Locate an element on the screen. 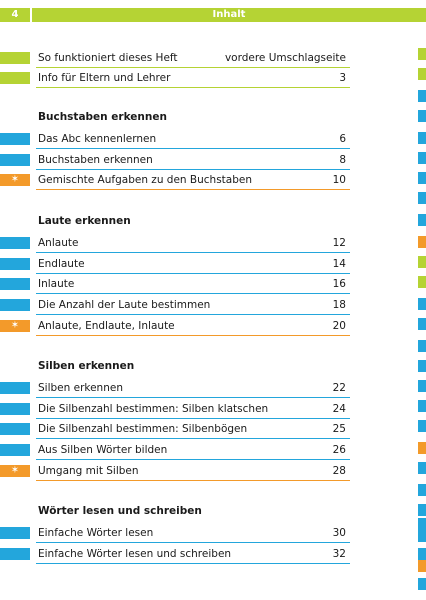 Image resolution: width=426 pixels, height=600 pixels. toc-row-label: Einfache Wörter lesen und schreiben is located at coordinates (135, 553).